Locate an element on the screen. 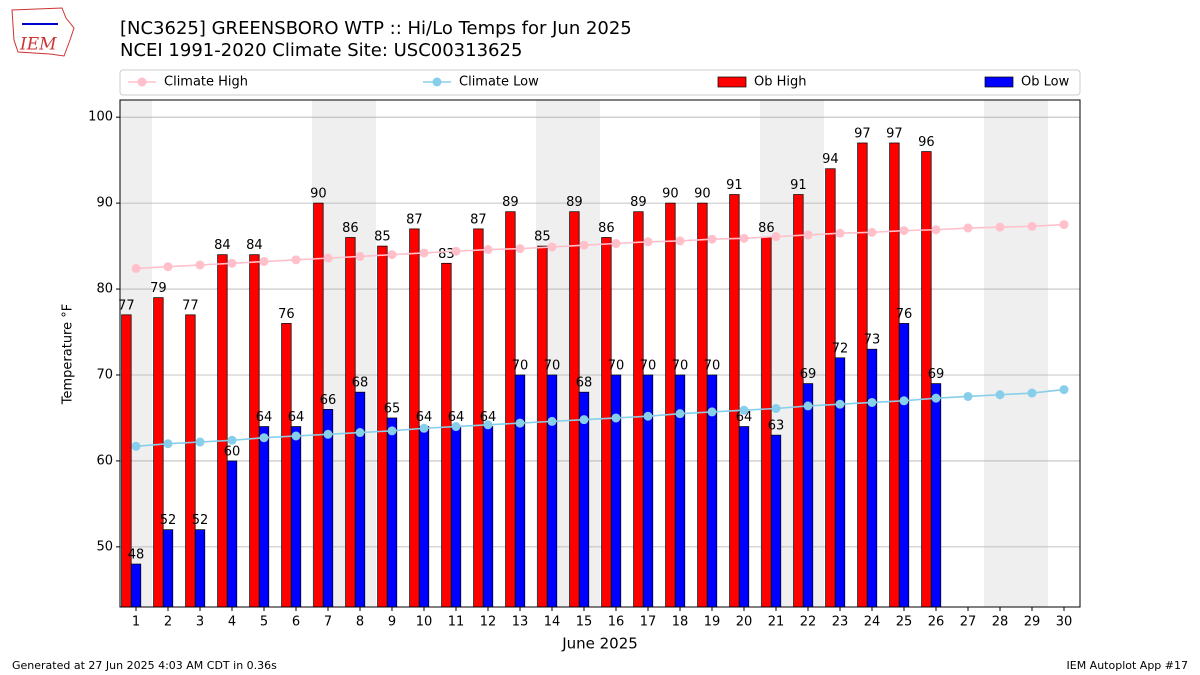  bar-value-label: 72 is located at coordinates (840, 348).